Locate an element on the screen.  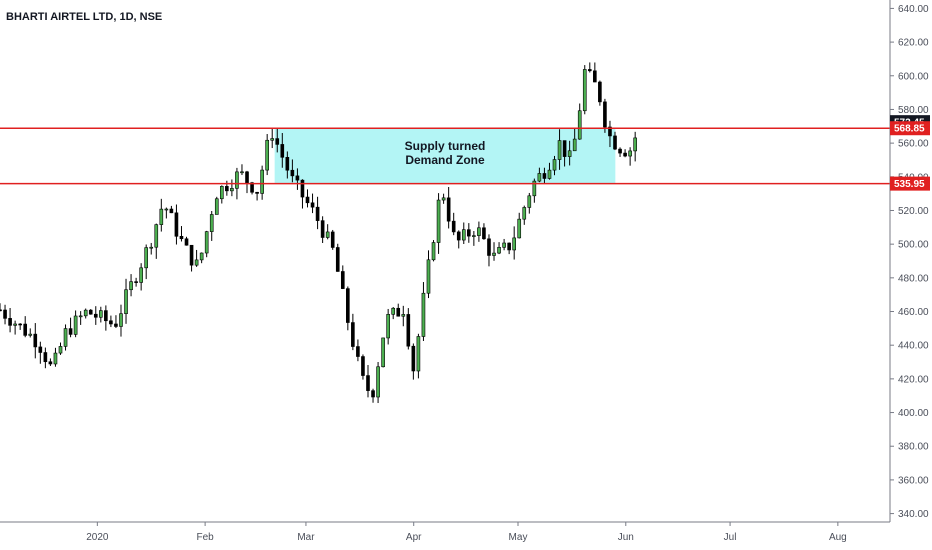
time-tick-label: Aug is located at coordinates (838, 537).